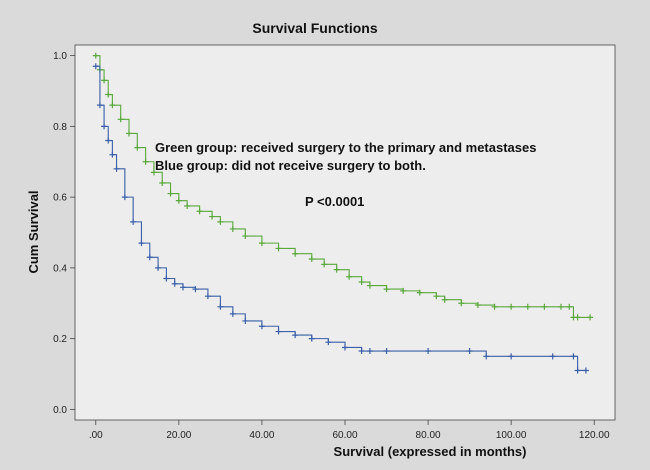 The image size is (650, 470). What do you see at coordinates (594, 435) in the screenshot?
I see `x-tick-label: 120.00` at bounding box center [594, 435].